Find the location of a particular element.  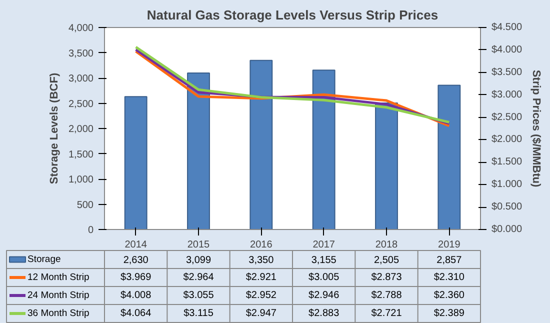

data-label: 3,350 is located at coordinates (261, 260).